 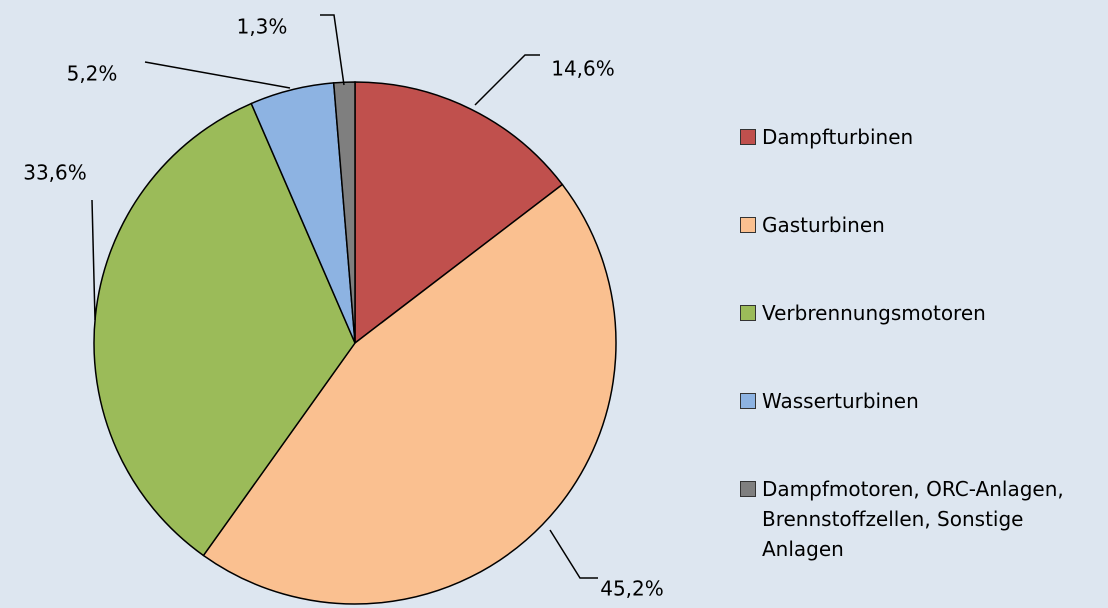 What do you see at coordinates (262, 27) in the screenshot?
I see `data-label: 1,3%` at bounding box center [262, 27].